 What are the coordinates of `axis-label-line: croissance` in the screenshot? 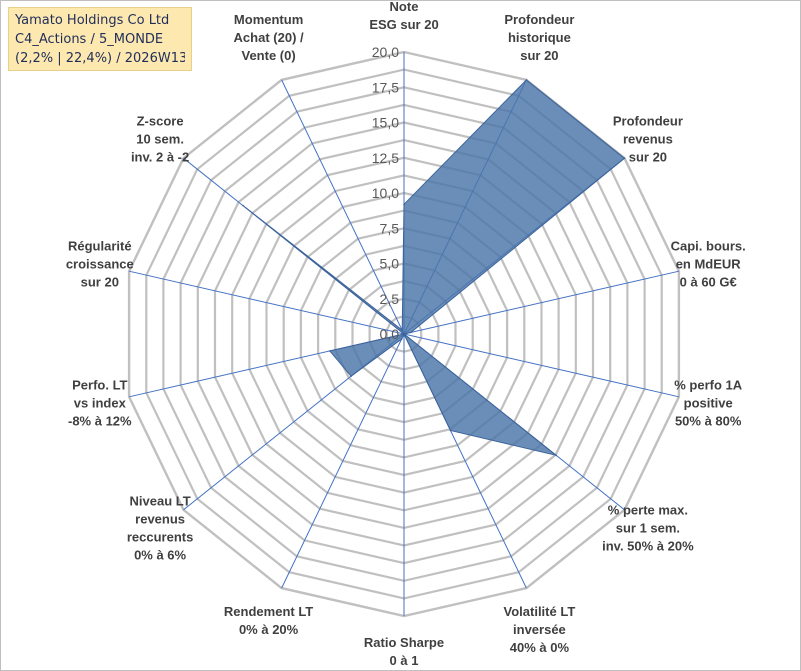 It's located at (100, 264).